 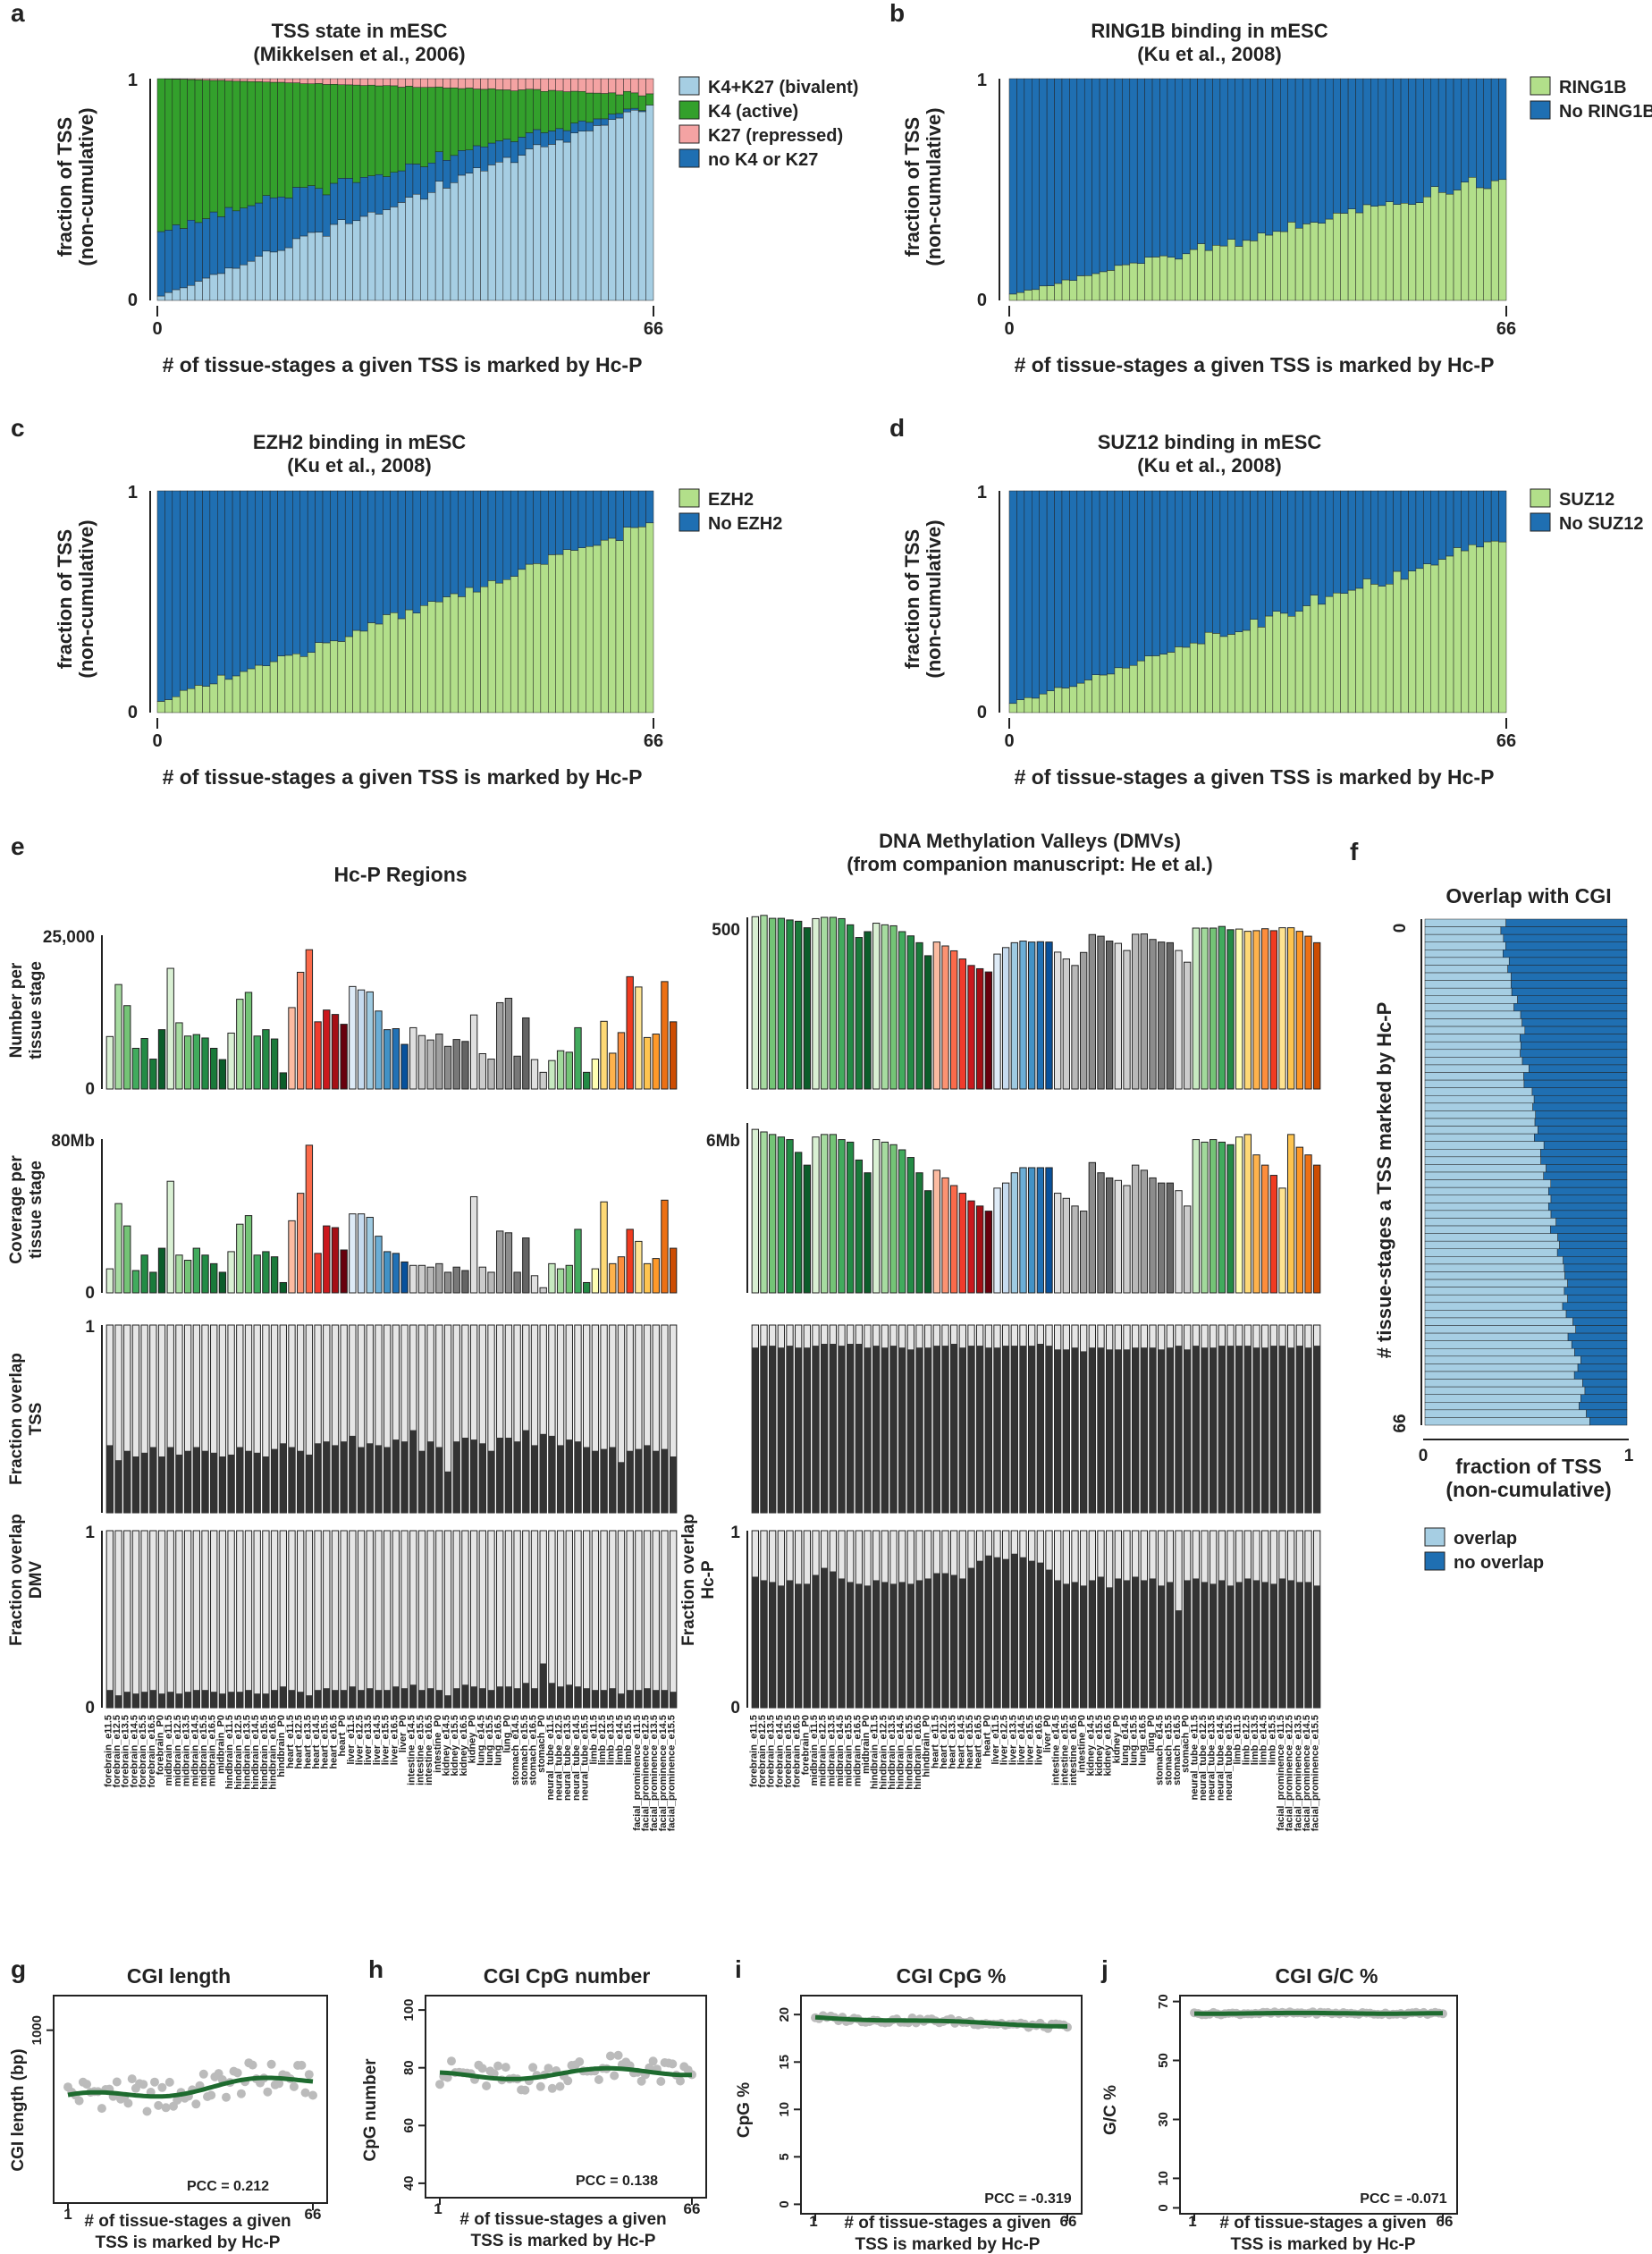 I want to click on sample-label-right-31: liver_e14.5, so click(x=1021, y=1740).